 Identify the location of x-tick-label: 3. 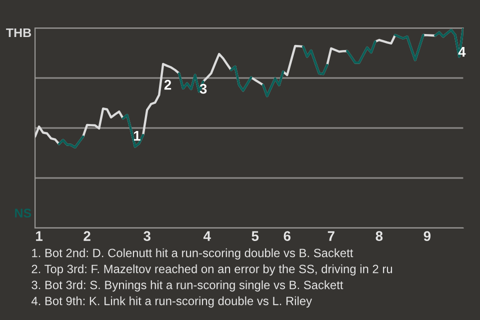
(147, 236).